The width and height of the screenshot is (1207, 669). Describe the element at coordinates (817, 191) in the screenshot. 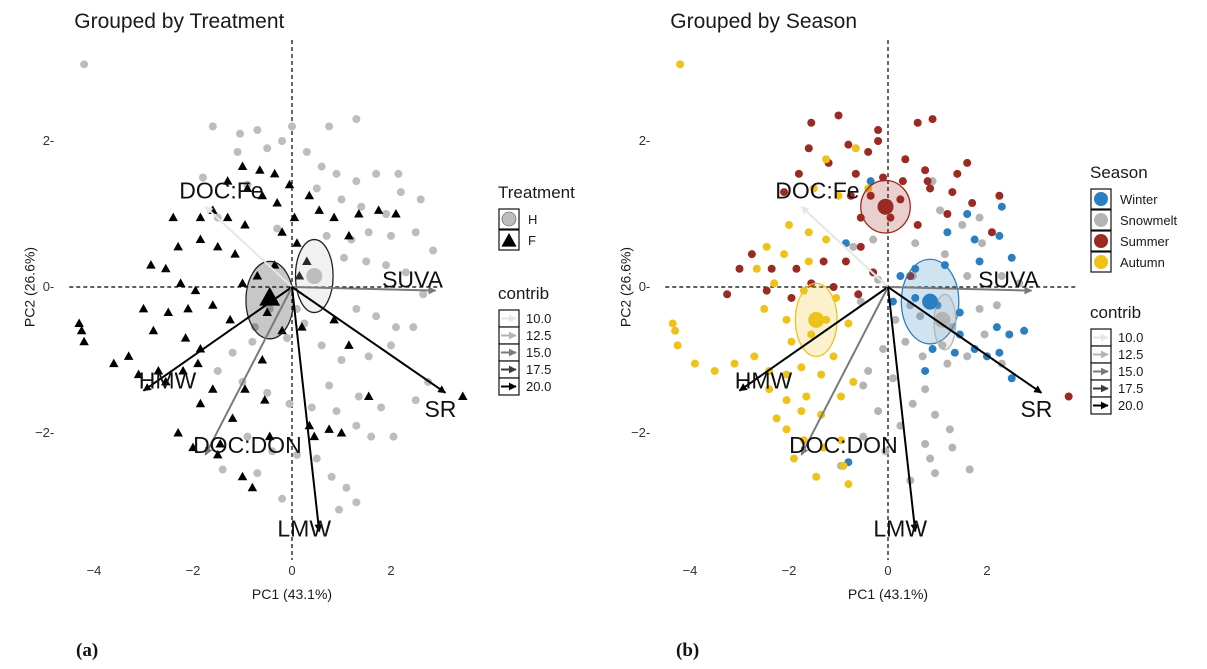

I see `variable-label-doc-fe: DOC:Fe` at that location.